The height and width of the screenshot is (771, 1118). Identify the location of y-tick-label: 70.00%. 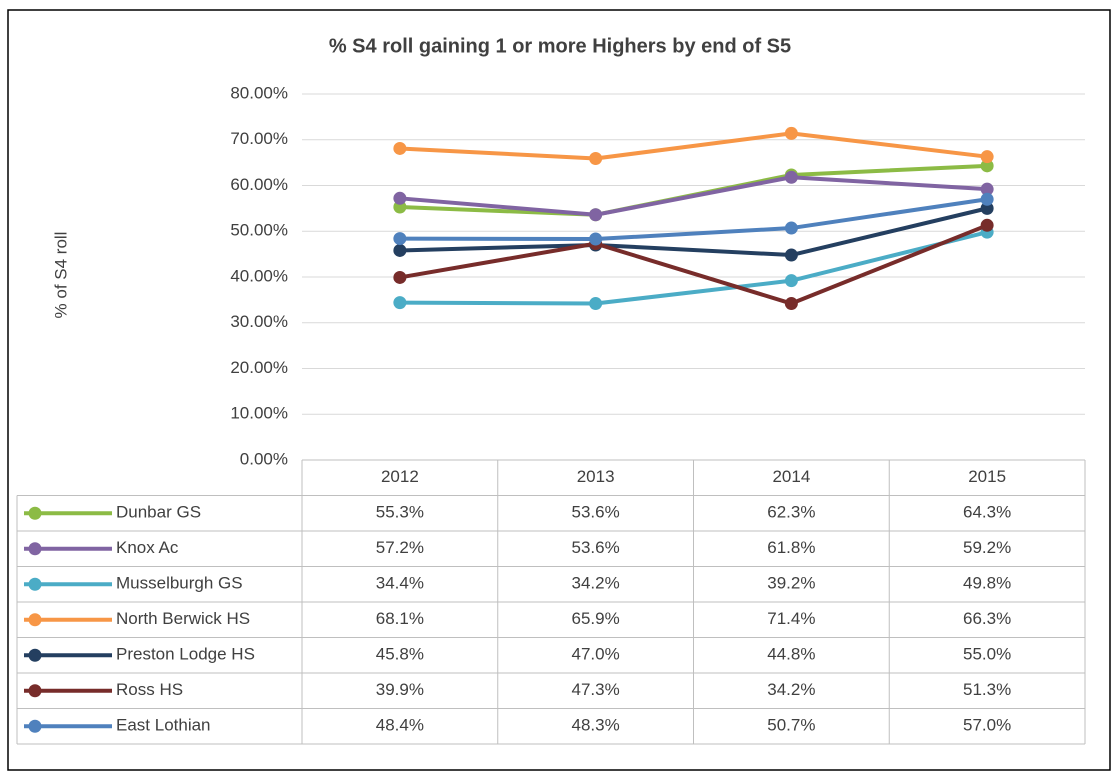
(259, 138).